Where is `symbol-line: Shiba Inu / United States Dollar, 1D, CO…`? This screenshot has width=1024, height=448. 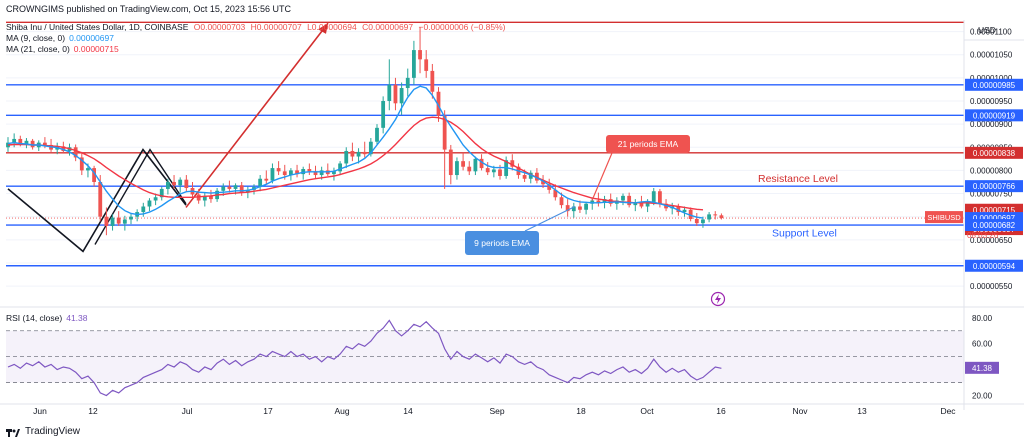
symbol-line: Shiba Inu / United States Dollar, 1D, CO… is located at coordinates (255, 27).